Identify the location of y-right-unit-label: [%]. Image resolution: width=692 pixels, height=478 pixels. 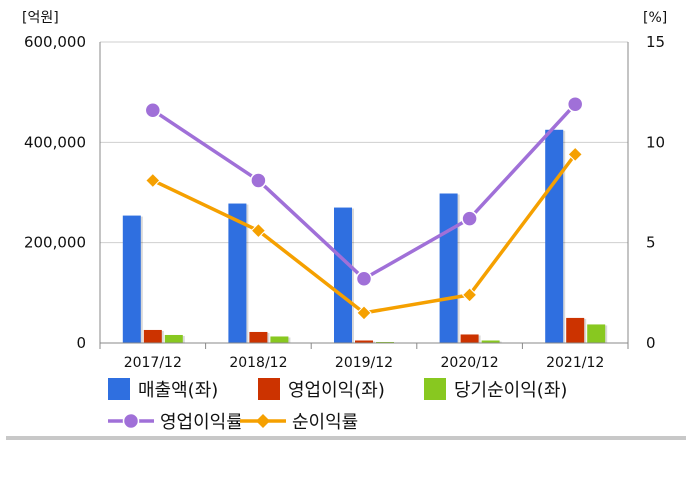
(655, 18).